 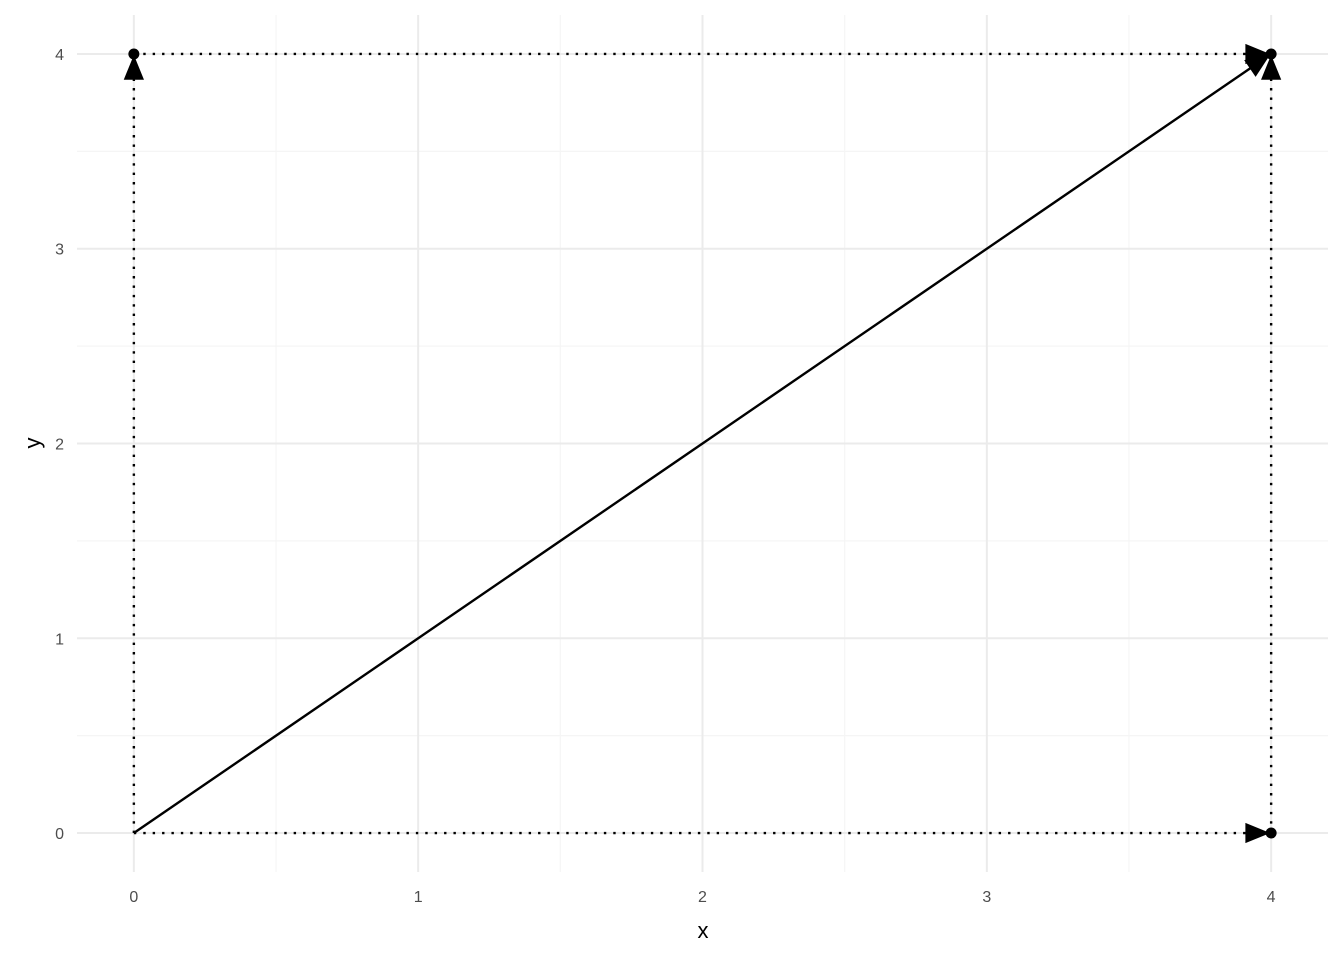 What do you see at coordinates (59, 834) in the screenshot?
I see `y-tick-label: 0` at bounding box center [59, 834].